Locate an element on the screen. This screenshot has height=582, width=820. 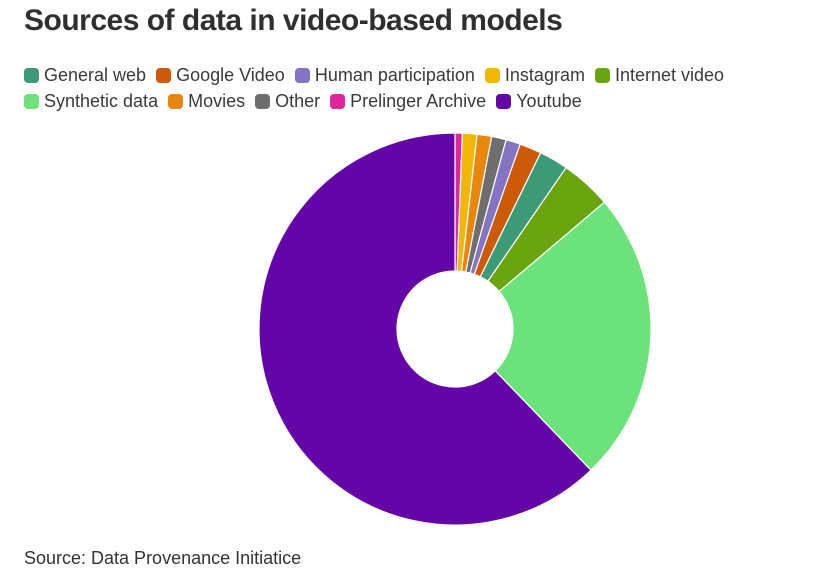
legend-label: Google Video is located at coordinates (230, 74).